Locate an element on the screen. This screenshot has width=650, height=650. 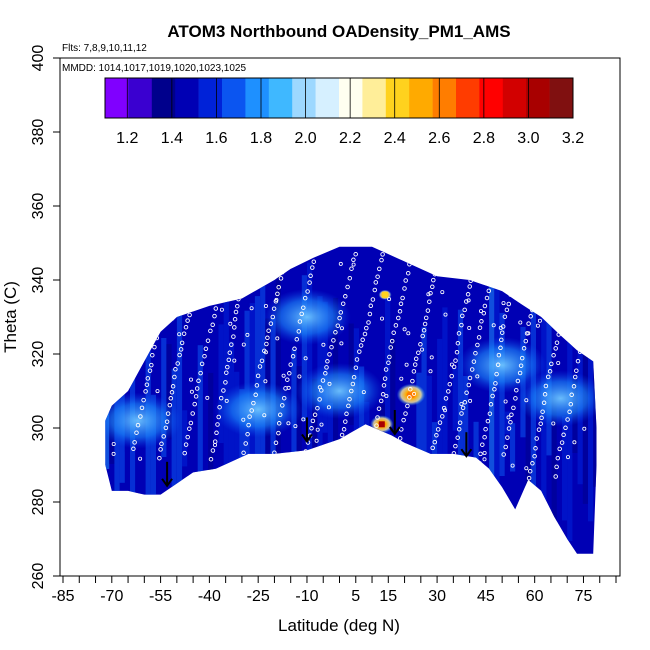
hotspot-core is located at coordinates (385, 294).